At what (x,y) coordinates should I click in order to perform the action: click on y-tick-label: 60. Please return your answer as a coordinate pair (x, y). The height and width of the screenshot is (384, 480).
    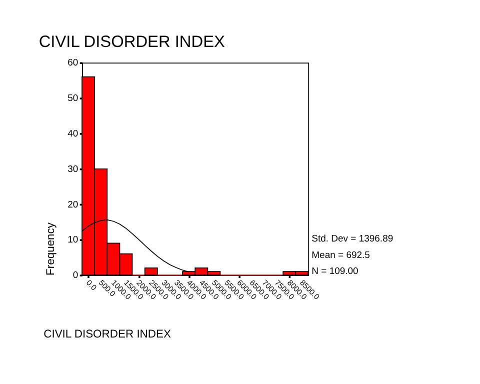
    Looking at the image, I should click on (73, 63).